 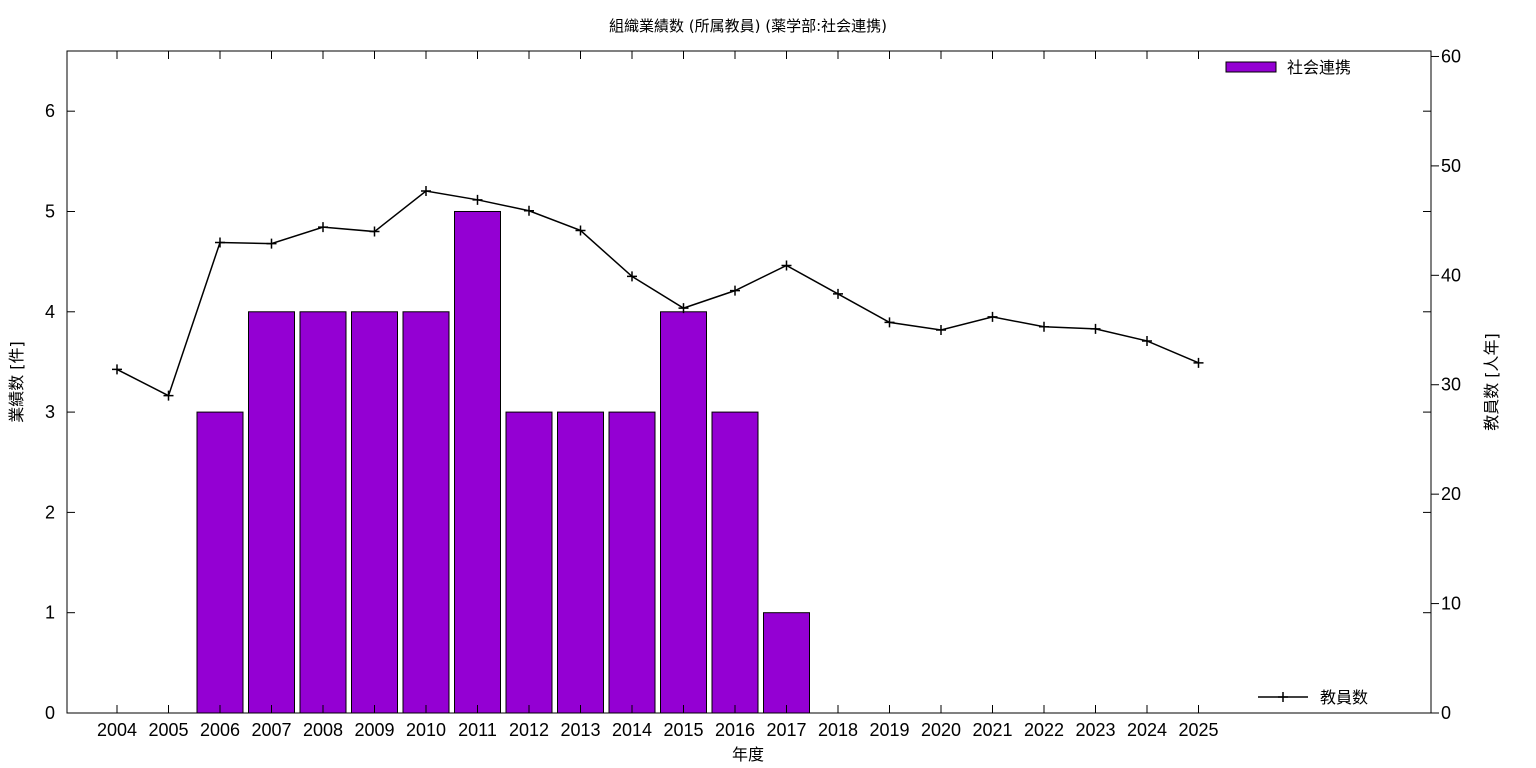 I want to click on y2-tick-label: 50, so click(x=1451, y=166).